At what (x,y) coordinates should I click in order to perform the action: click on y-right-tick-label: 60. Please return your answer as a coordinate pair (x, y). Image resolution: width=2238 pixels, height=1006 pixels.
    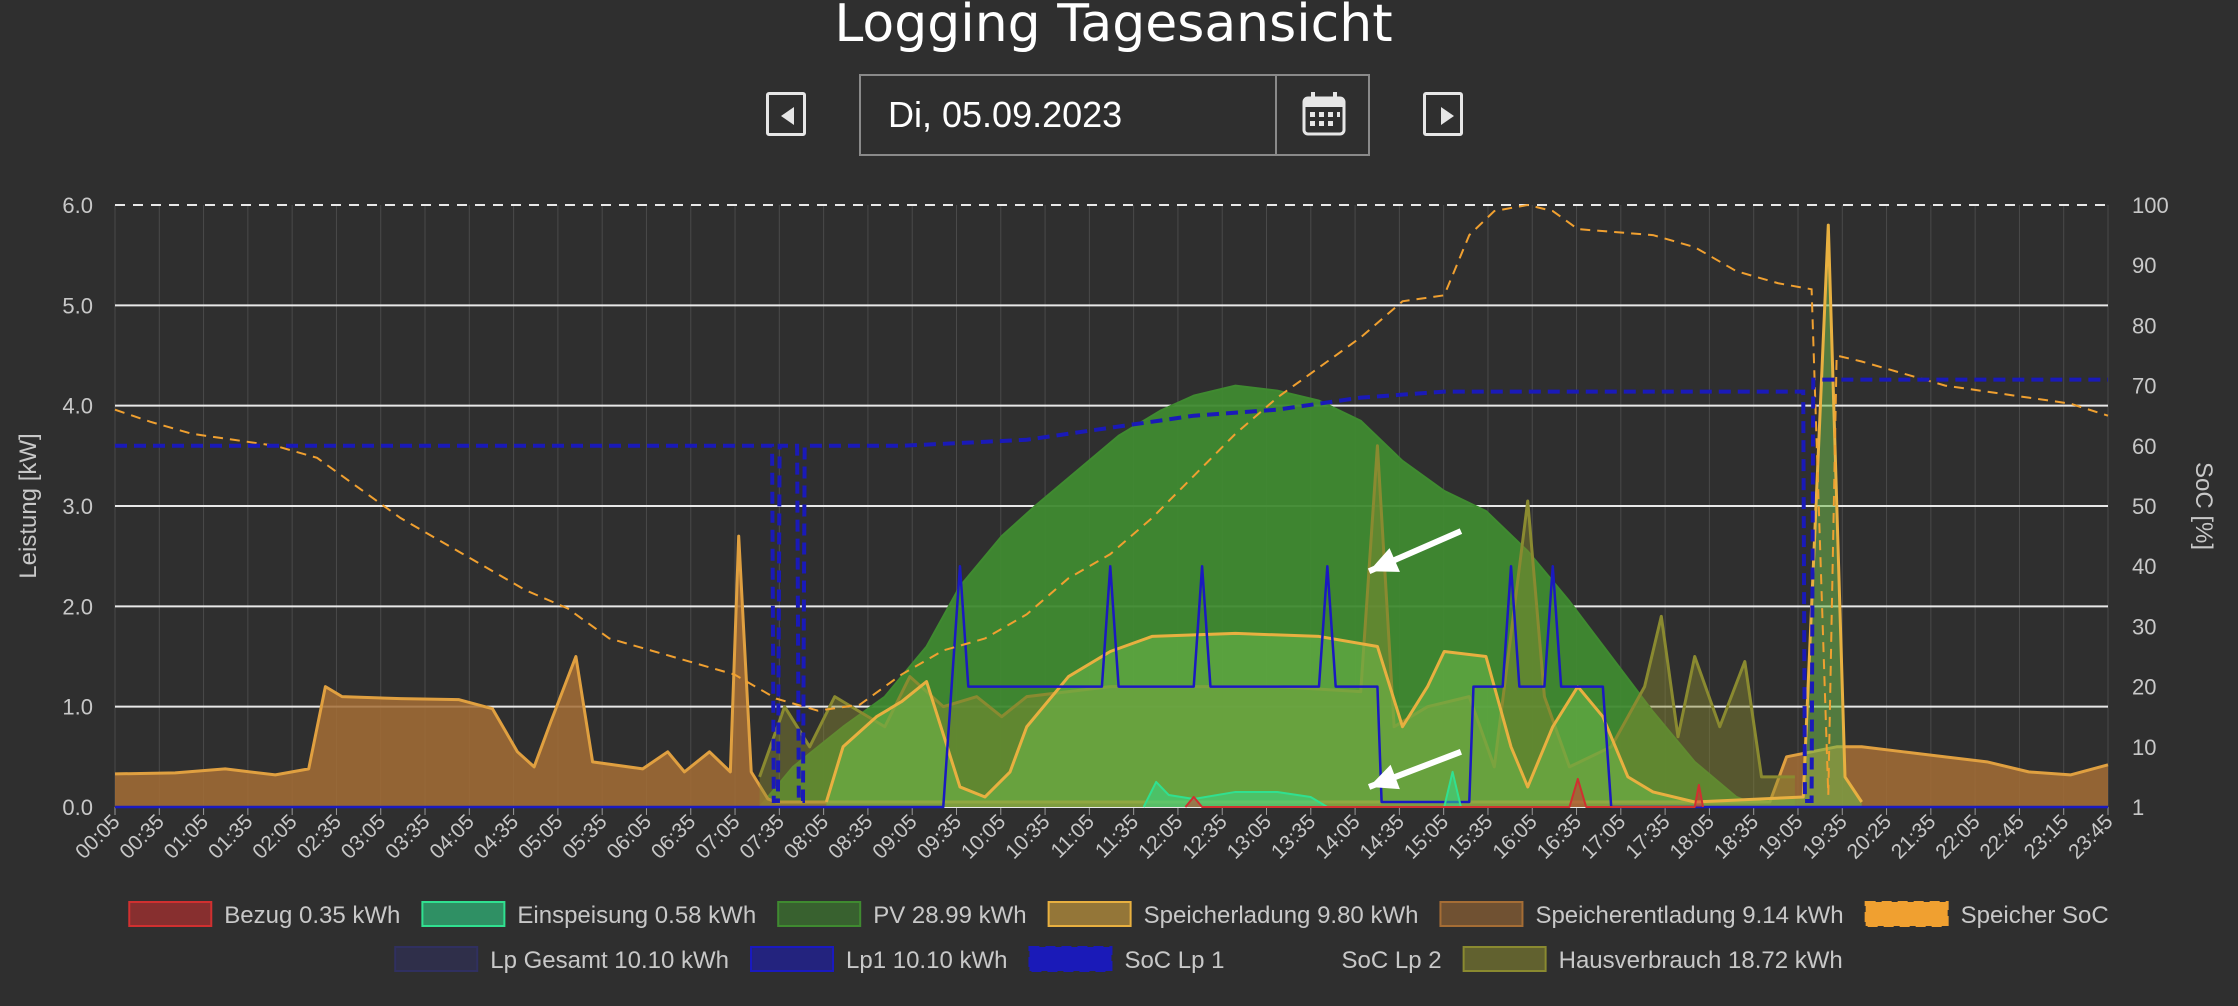
    Looking at the image, I should click on (2144, 446).